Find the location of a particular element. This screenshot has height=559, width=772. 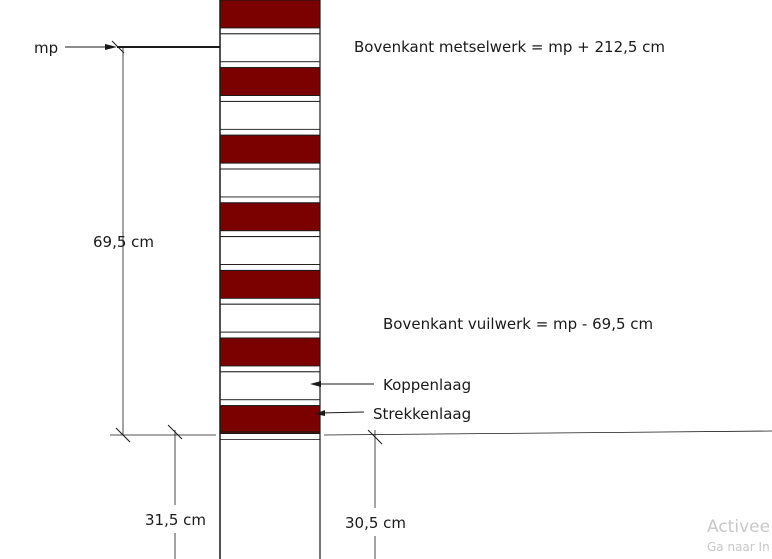

top-foundation-label: Bovenkant vuilwerk = mp - 69,5 cm is located at coordinates (518, 324).